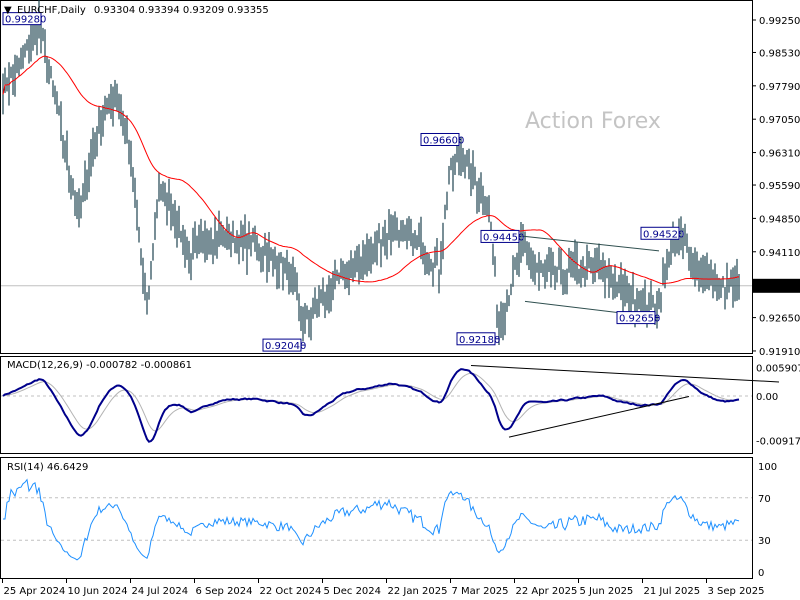 This screenshot has height=600, width=800. I want to click on date-tick-label: 5 Jun 2025, so click(607, 591).